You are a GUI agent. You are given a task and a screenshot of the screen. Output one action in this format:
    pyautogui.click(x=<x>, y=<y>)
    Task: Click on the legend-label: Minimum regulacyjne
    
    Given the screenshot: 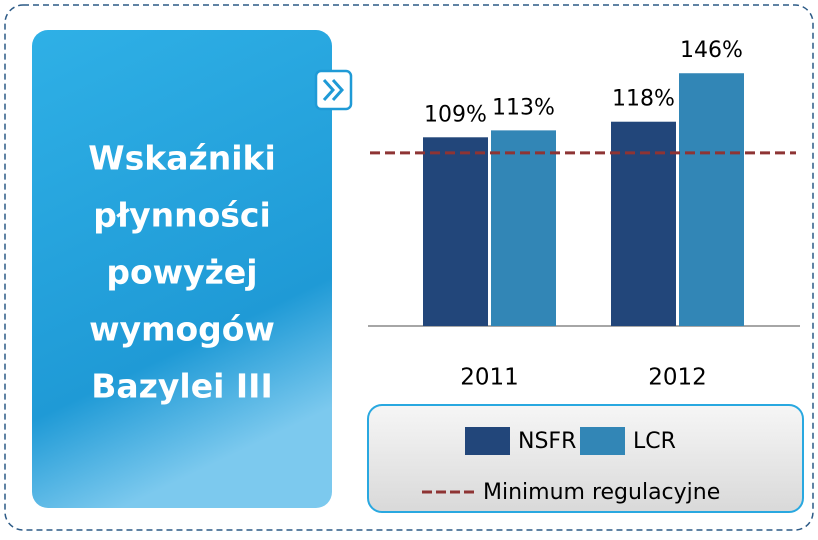 What is the action you would take?
    pyautogui.click(x=601, y=492)
    